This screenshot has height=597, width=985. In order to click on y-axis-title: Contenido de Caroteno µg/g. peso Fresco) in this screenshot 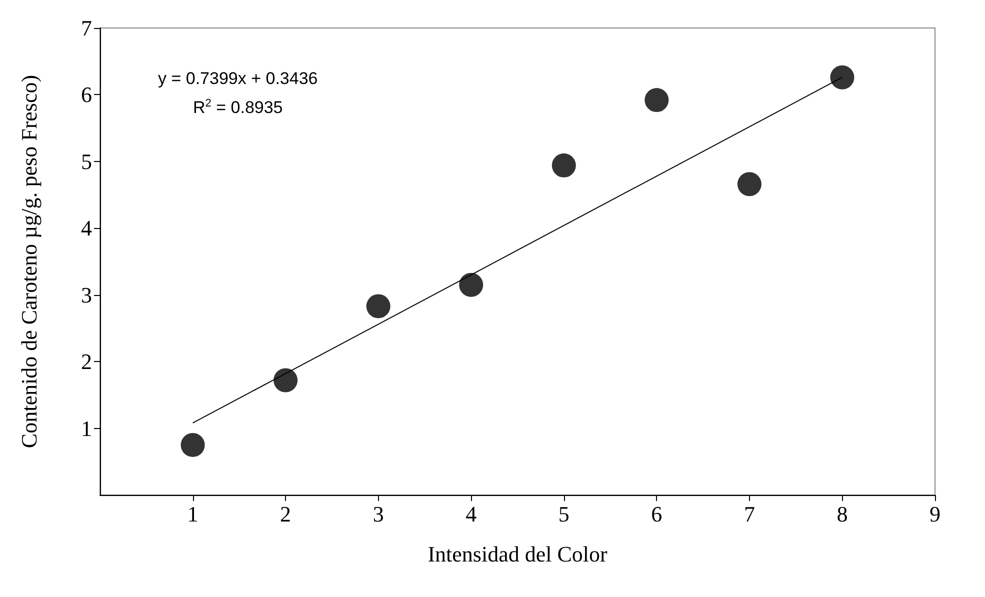, I will do `click(29, 261)`.